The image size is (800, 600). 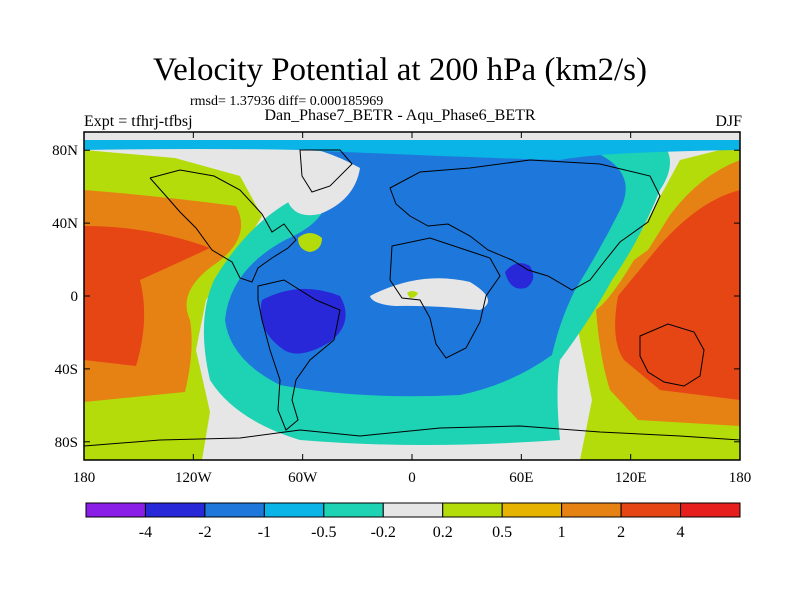 I want to click on lon-tick-label: 0, so click(x=412, y=478).